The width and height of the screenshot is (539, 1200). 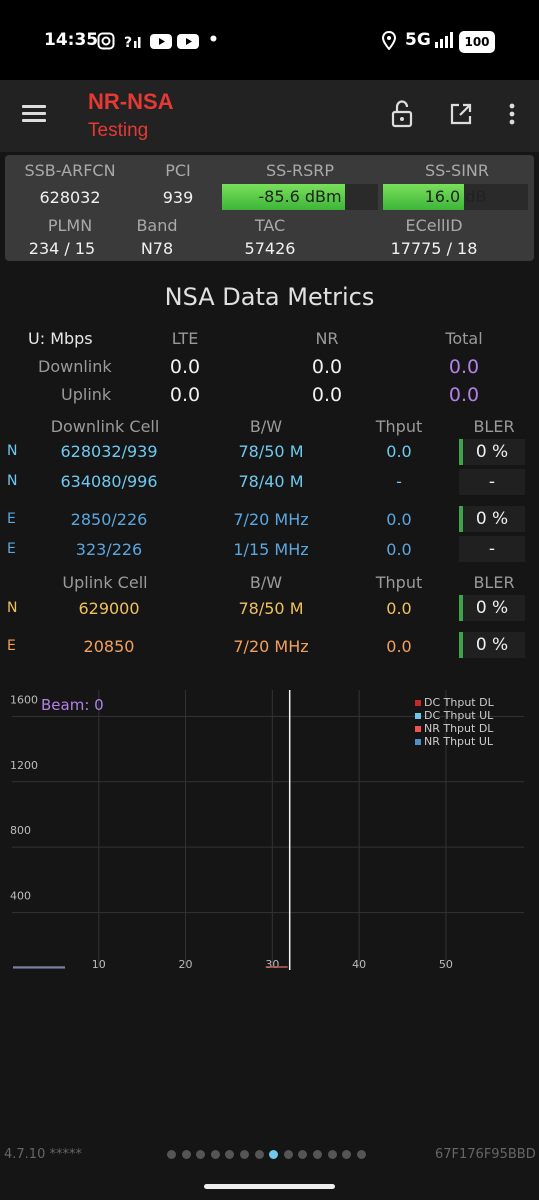 I want to click on dl-row-4-cell: 323/226, so click(x=109, y=549).